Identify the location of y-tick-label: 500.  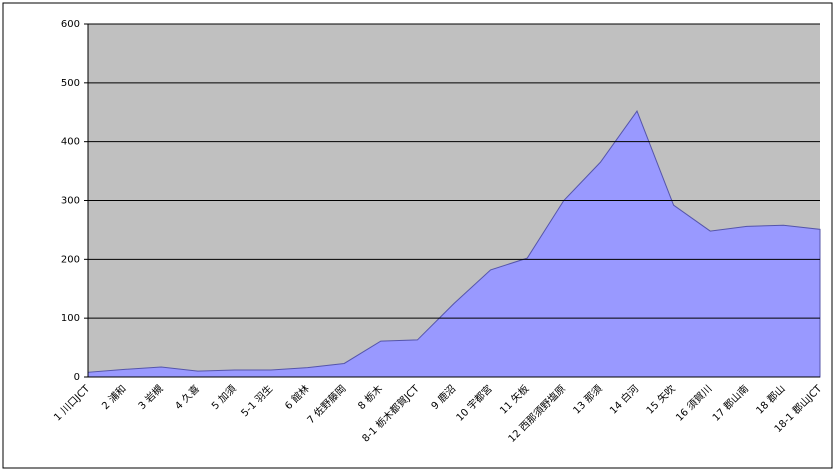
(70, 83).